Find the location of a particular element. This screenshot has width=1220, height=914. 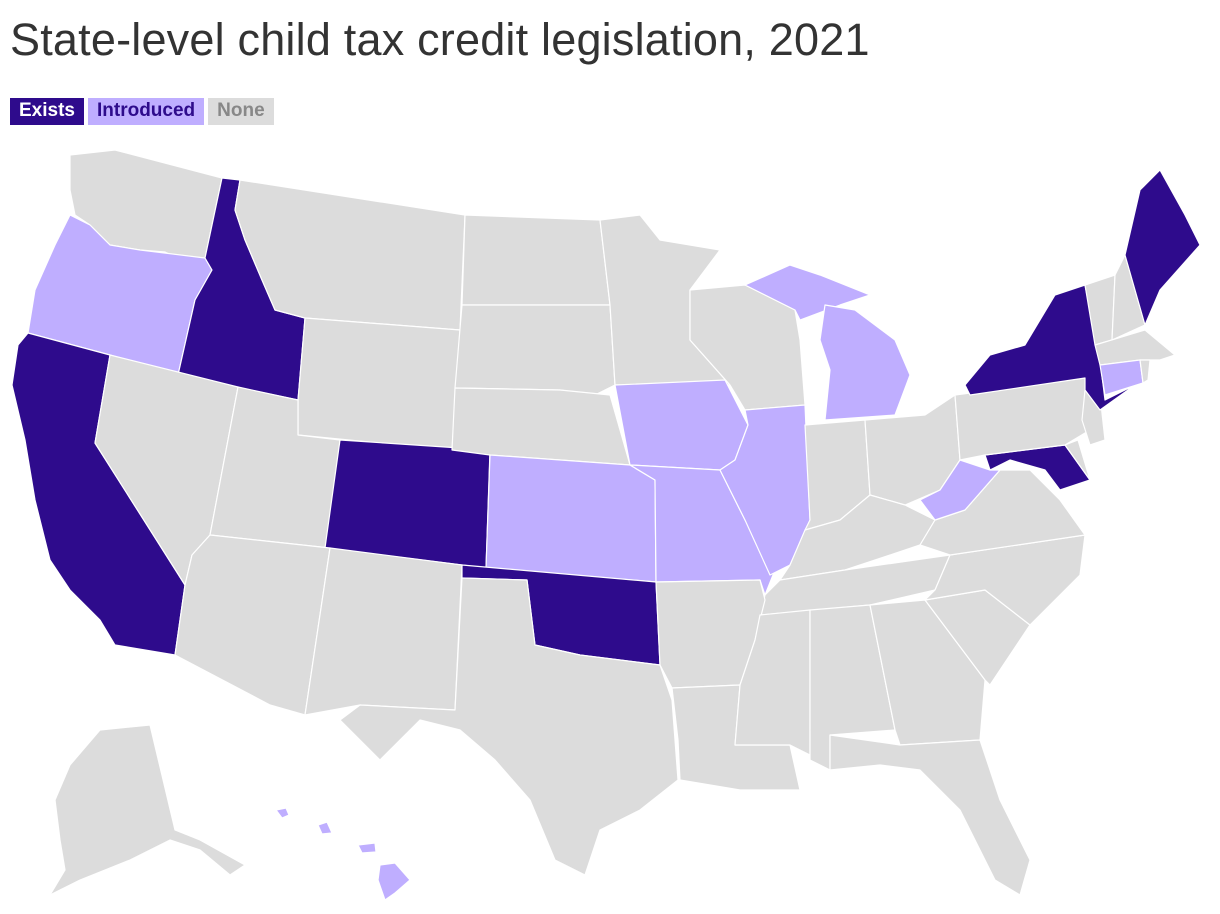

state-west-virginia is located at coordinates (960, 490).